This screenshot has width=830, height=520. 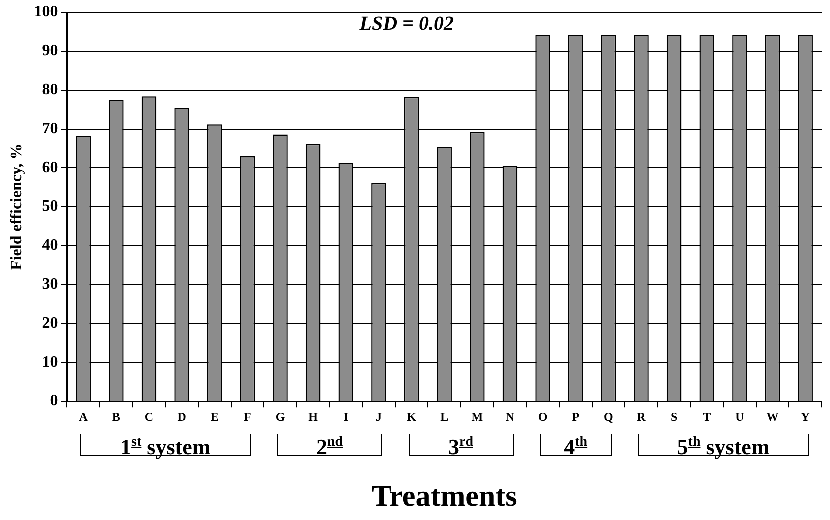 What do you see at coordinates (412, 417) in the screenshot?
I see `x-tick-label: K` at bounding box center [412, 417].